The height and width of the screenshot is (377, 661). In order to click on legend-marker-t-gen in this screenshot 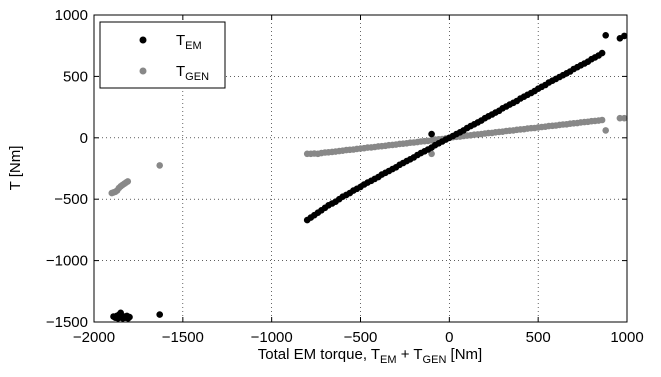, I will do `click(143, 71)`.